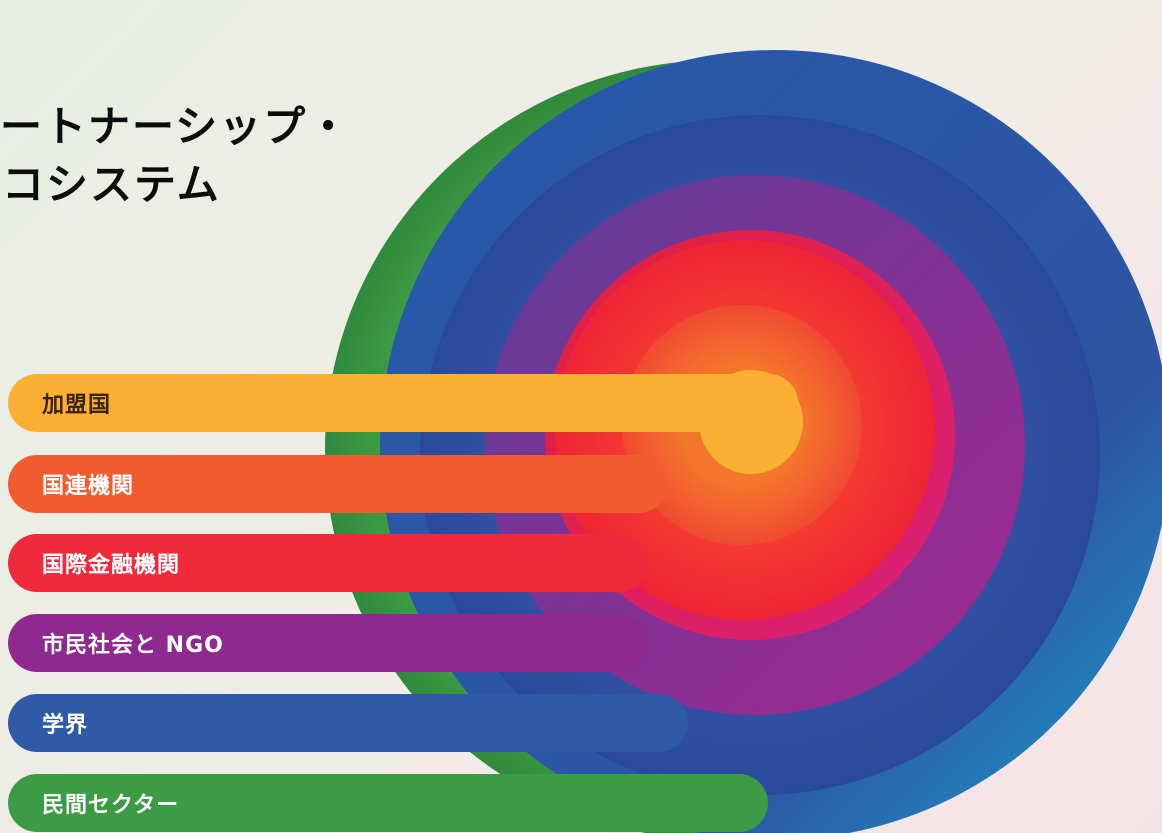 Image resolution: width=1162 pixels, height=833 pixels. Describe the element at coordinates (111, 184) in the screenshot. I see `title-line-2: コシステム` at that location.